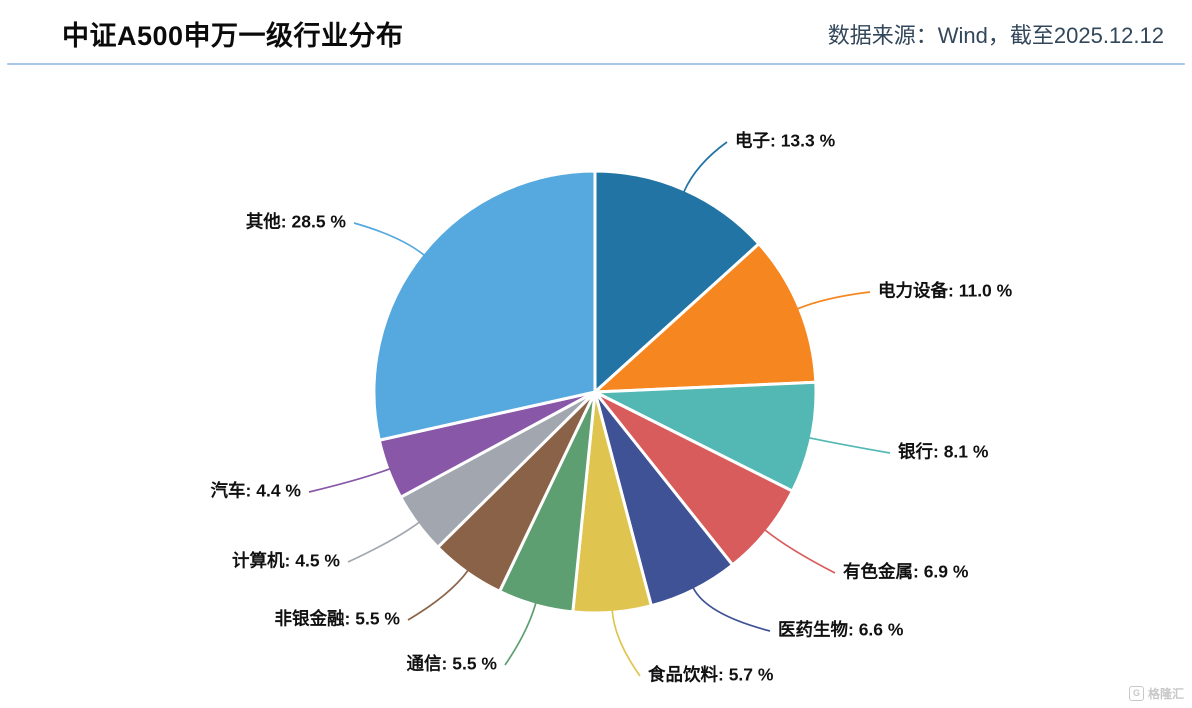  I want to click on slice-label-6: 通信: 5.5 %, so click(452, 664).